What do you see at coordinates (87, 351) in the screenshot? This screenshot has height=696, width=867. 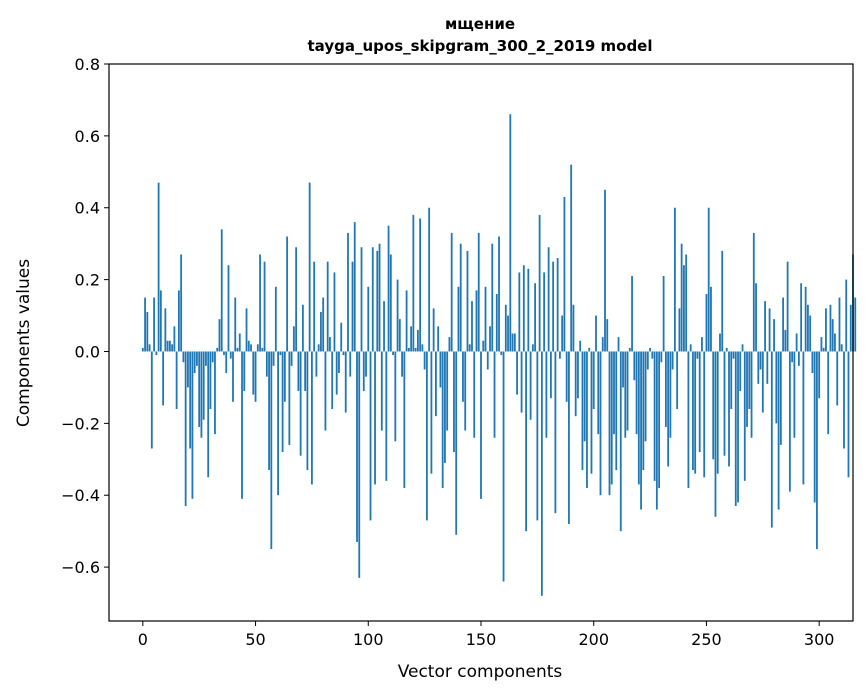 I see `y-tick-label-3: 0.0` at bounding box center [87, 351].